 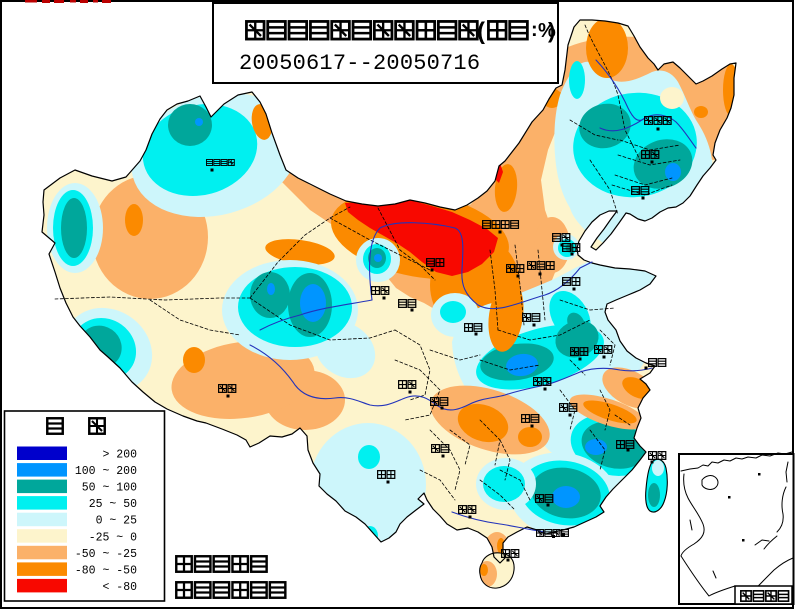 I want to click on svg-text: 100 ~ 200, so click(x=106, y=471).